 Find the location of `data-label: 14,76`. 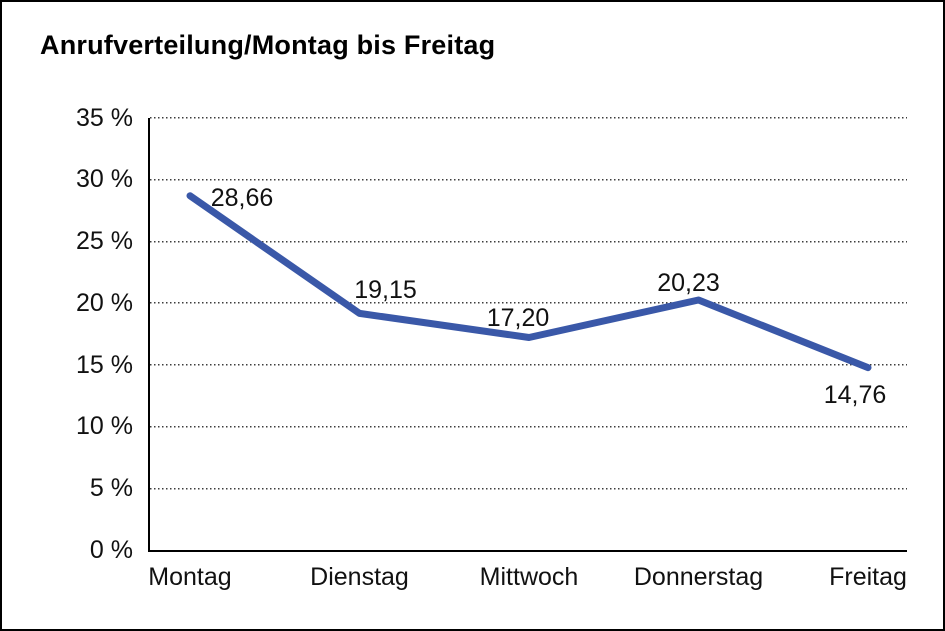

data-label: 14,76 is located at coordinates (855, 394).